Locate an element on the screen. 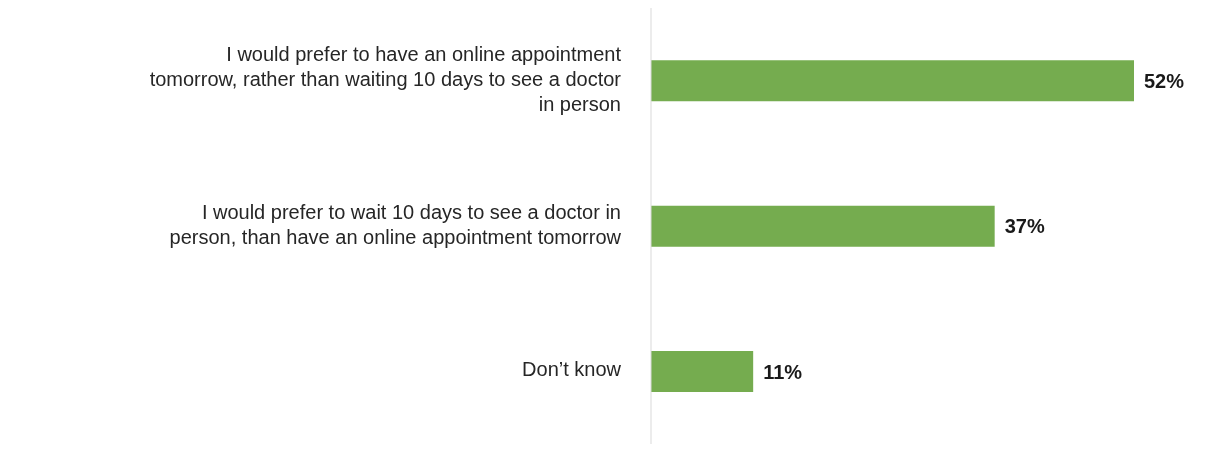  data-label: 11% is located at coordinates (783, 371).